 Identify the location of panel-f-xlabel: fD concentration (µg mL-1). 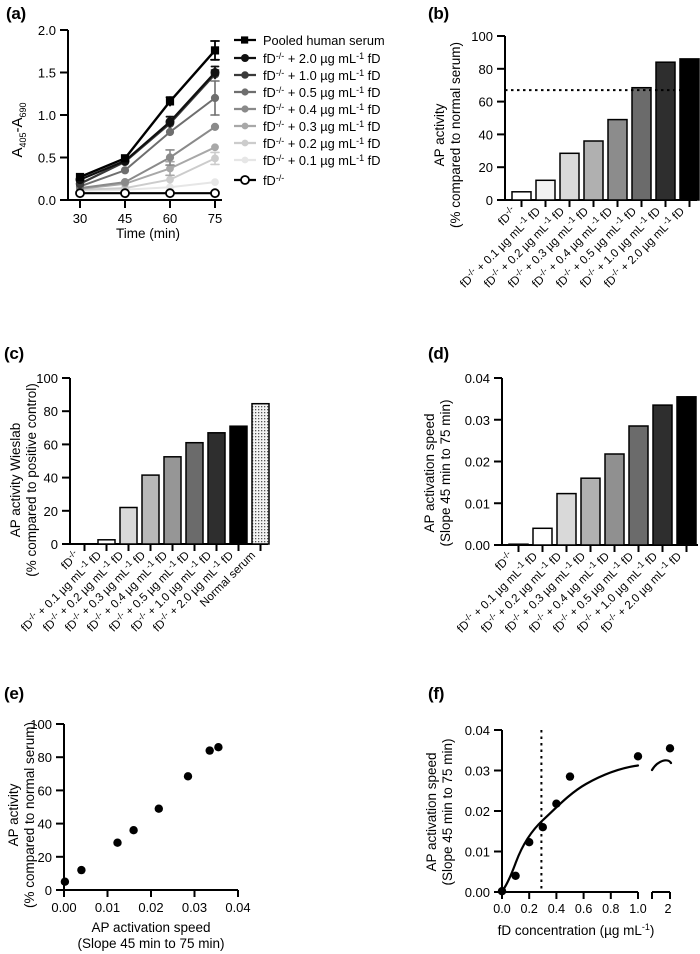
(576, 930).